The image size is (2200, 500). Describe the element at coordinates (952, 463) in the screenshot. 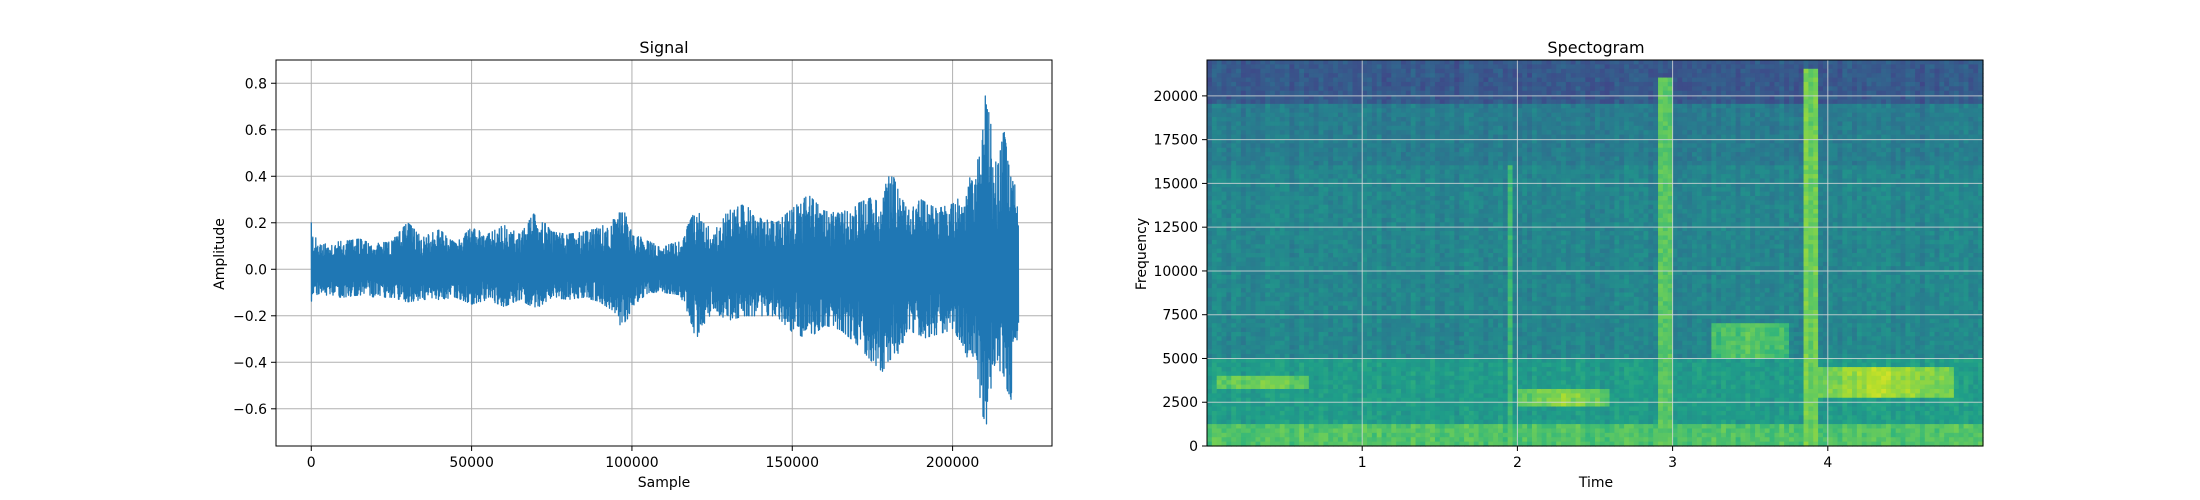

I see `signal-xtick-label: 200000` at that location.